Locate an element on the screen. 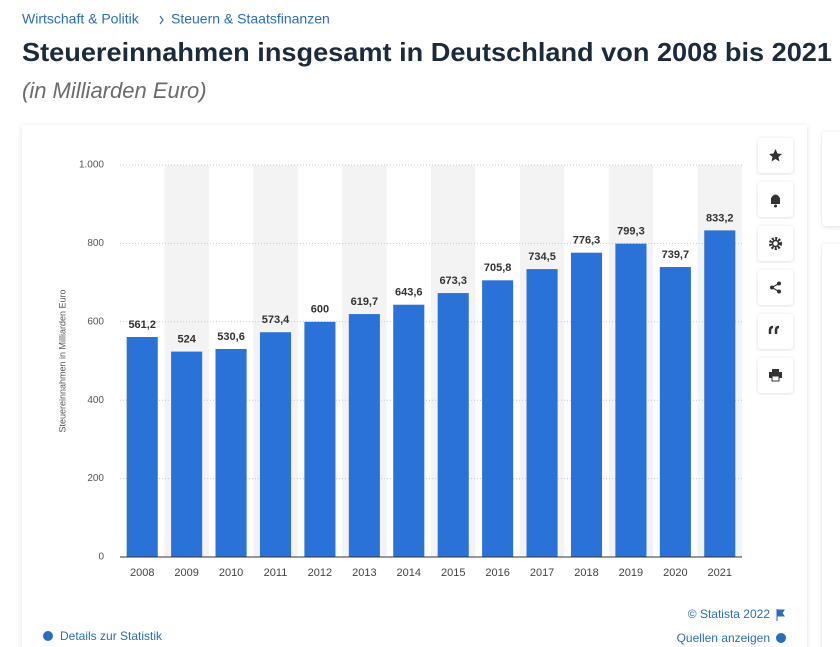 This screenshot has height=647, width=840. favorite-button is located at coordinates (775, 155).